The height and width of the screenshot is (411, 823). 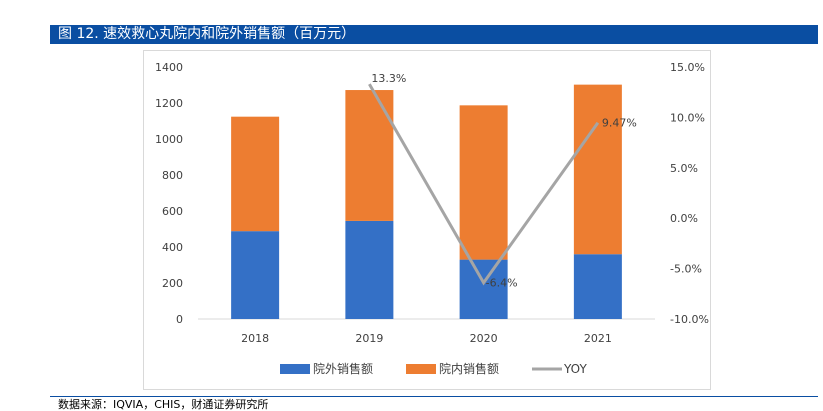 What do you see at coordinates (255, 174) in the screenshot?
I see `bar-inpatient-2018` at bounding box center [255, 174].